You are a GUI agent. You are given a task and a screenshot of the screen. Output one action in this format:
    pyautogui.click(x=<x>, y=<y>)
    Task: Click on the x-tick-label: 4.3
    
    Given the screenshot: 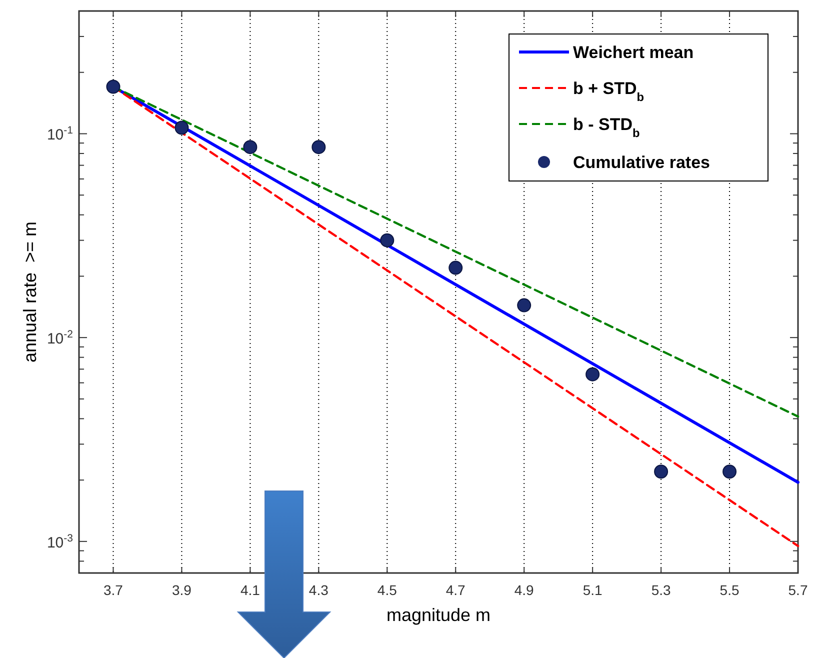 What is the action you would take?
    pyautogui.click(x=318, y=590)
    